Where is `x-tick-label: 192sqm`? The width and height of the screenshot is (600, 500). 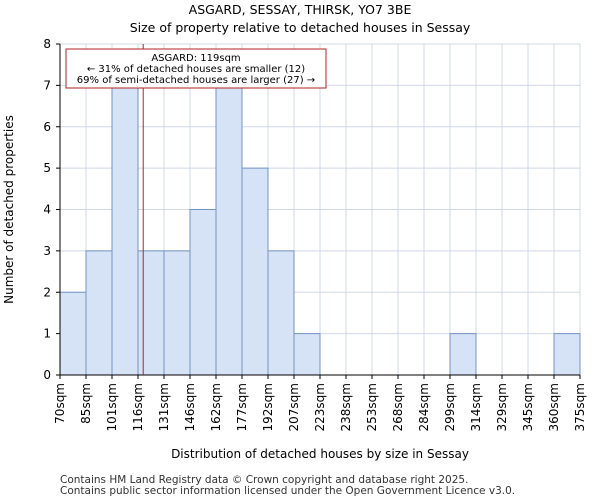 x-tick-label: 192sqm is located at coordinates (268, 407).